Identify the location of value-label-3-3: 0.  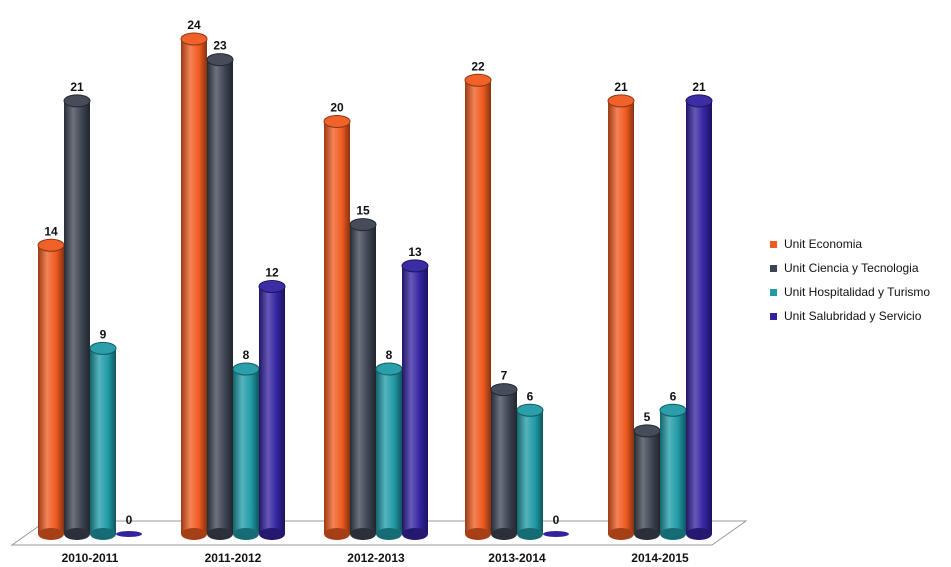
(556, 520).